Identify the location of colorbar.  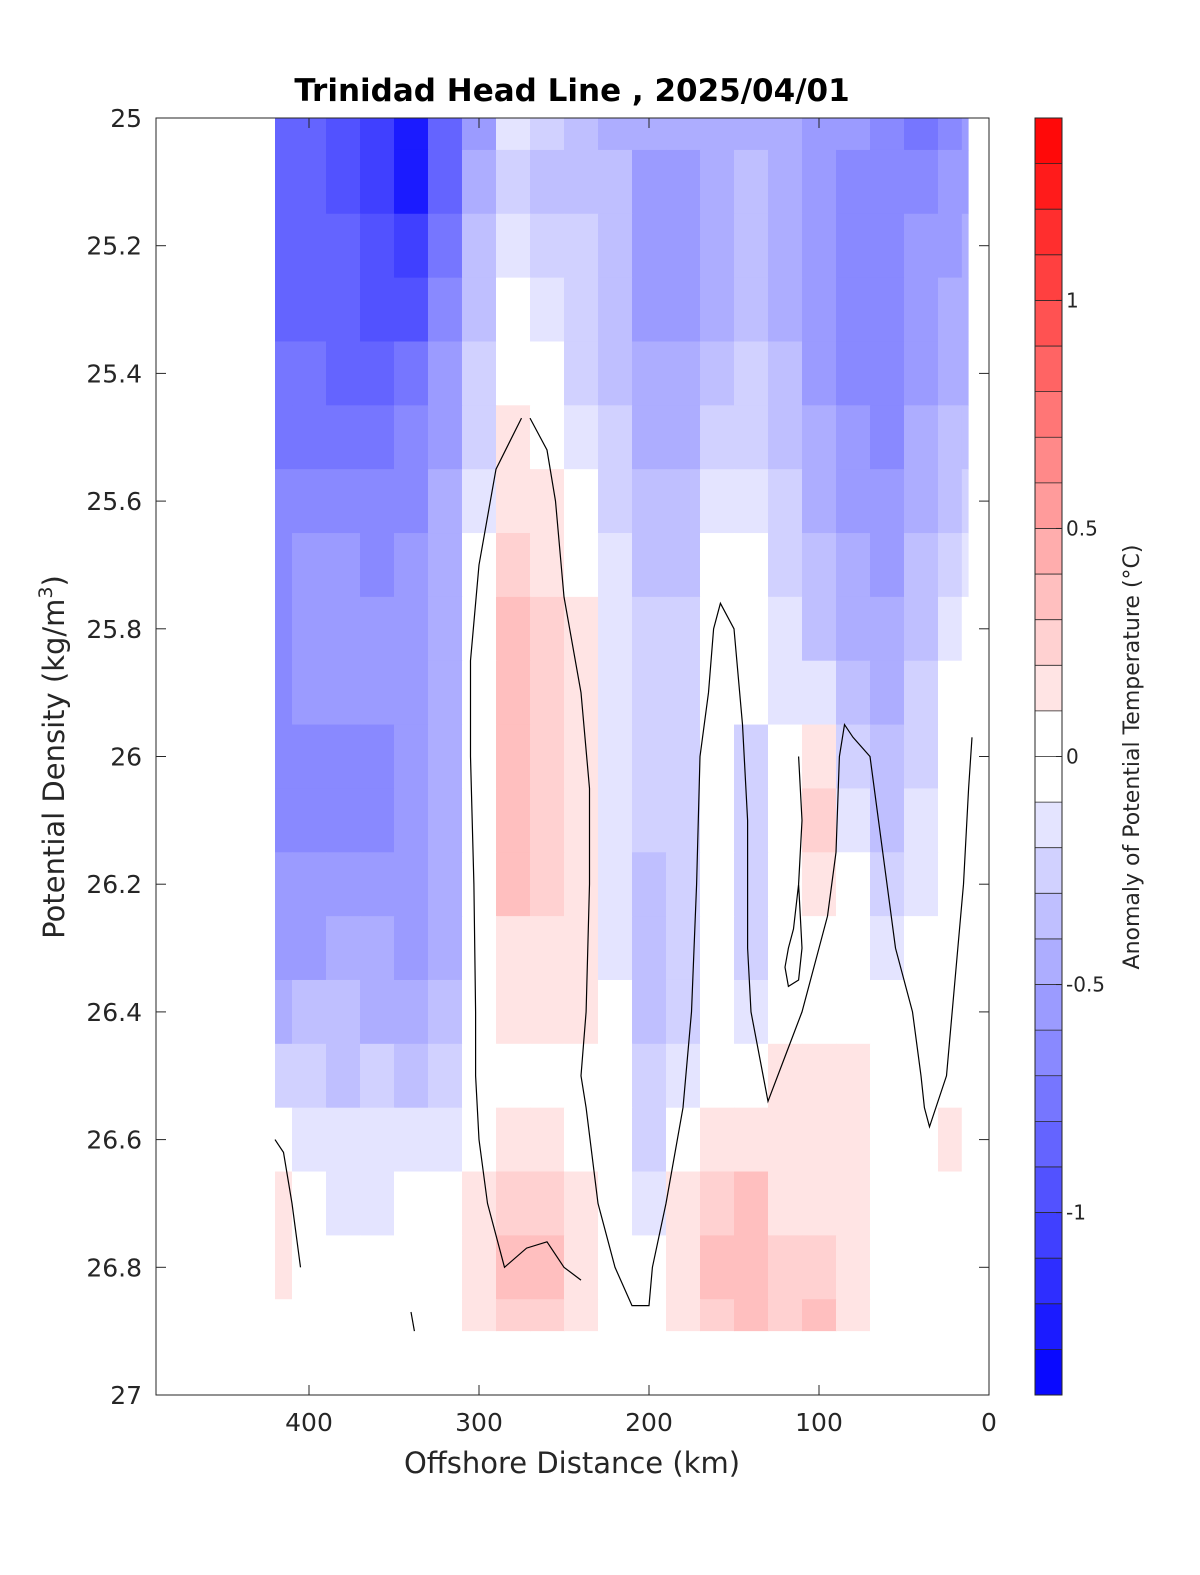
(1048, 757).